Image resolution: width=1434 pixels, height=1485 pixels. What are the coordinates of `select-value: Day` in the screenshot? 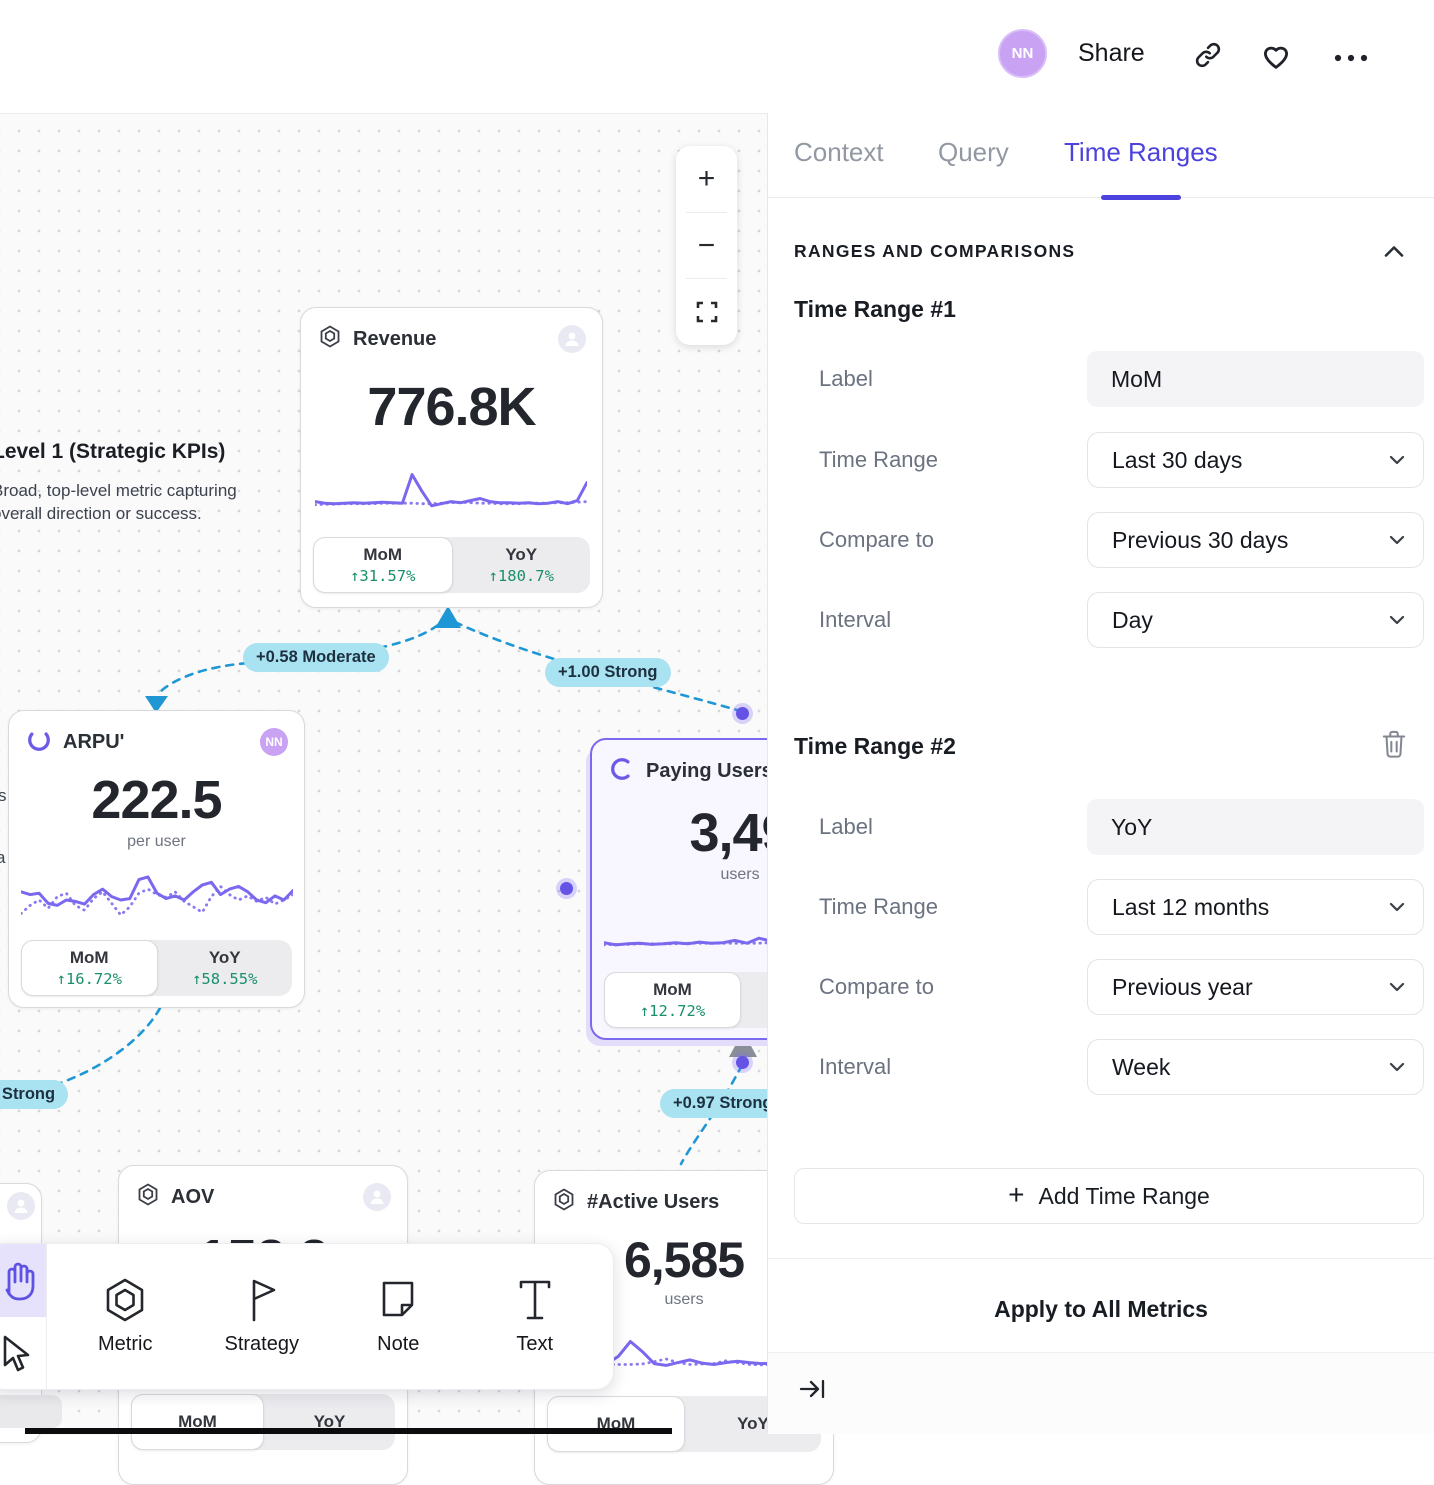 It's located at (1132, 619).